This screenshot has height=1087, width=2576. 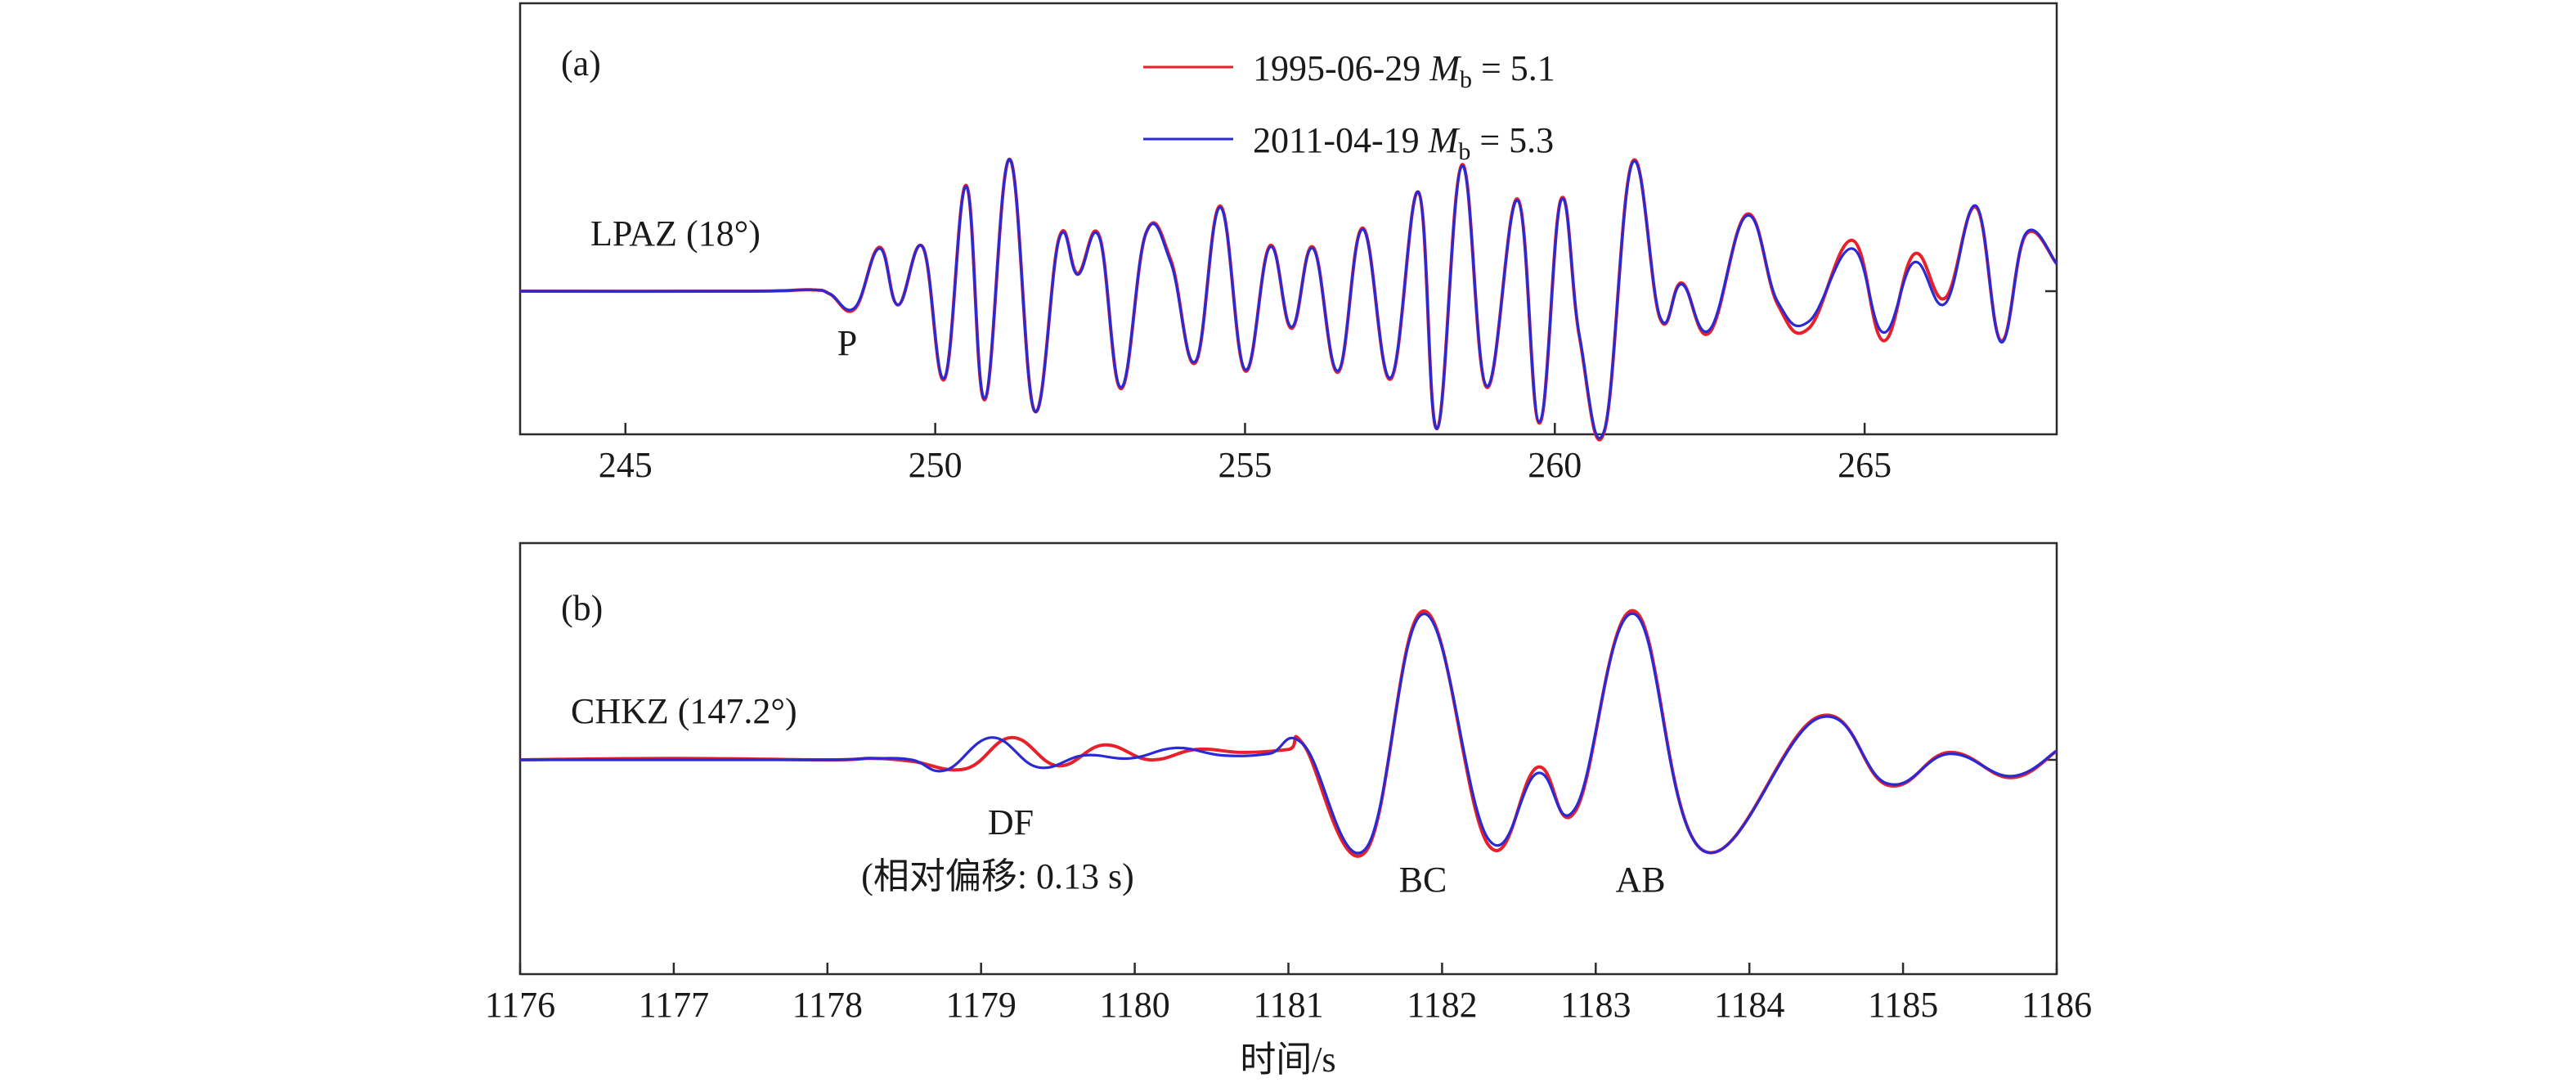 I want to click on x-tick-label: 1176, so click(x=520, y=1005).